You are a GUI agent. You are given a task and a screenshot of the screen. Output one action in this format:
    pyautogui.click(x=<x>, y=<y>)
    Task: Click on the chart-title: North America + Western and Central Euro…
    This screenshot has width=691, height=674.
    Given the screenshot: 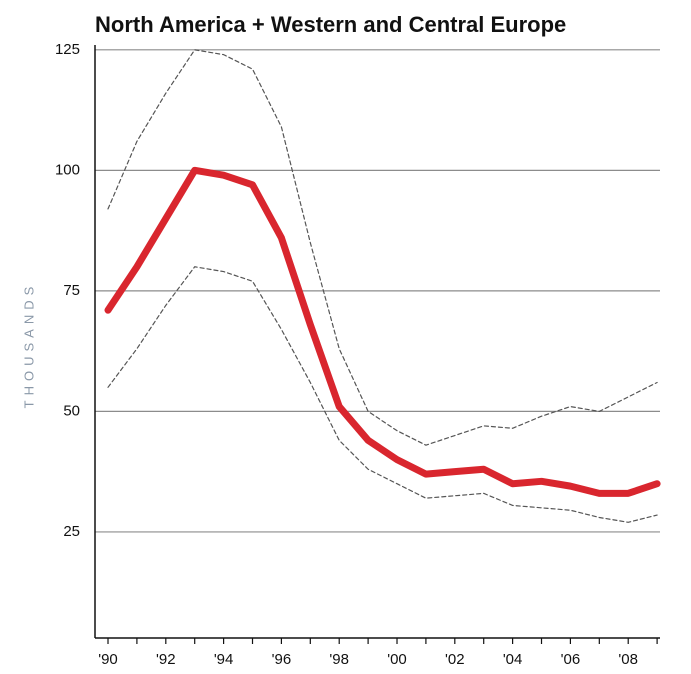 What is the action you would take?
    pyautogui.click(x=330, y=24)
    